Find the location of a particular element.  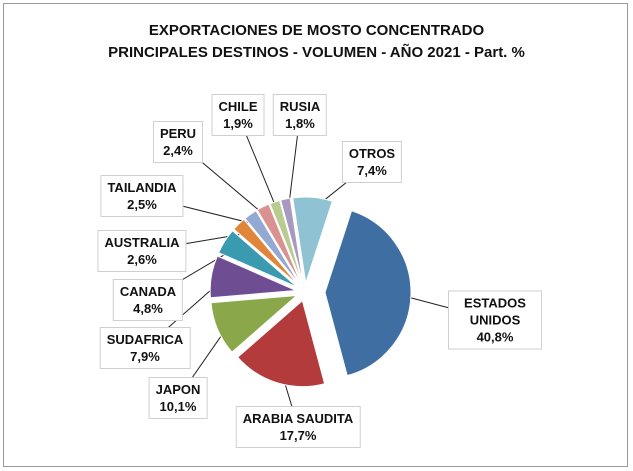

label-value: 2,5% is located at coordinates (142, 204).